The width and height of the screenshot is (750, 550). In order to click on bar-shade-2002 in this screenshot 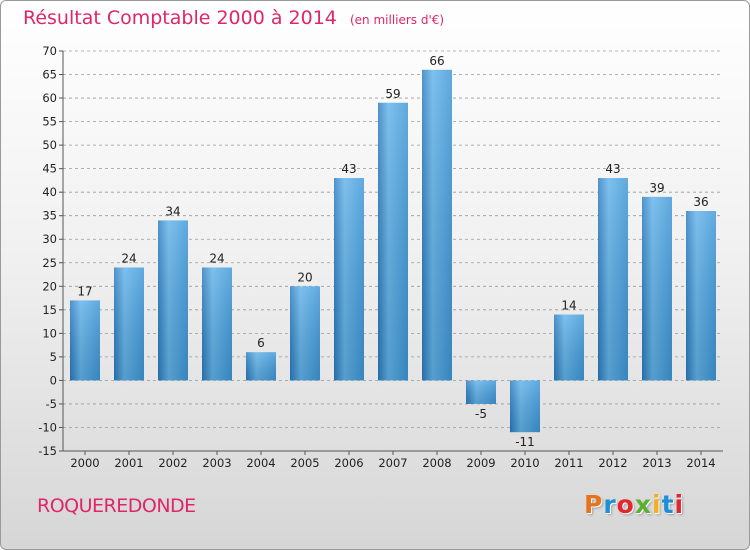, I will do `click(173, 300)`.